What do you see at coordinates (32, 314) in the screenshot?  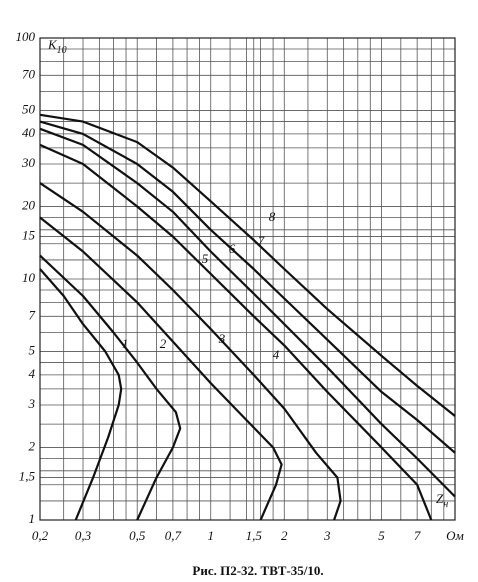 I see `y-tick-label: 7` at bounding box center [32, 314].